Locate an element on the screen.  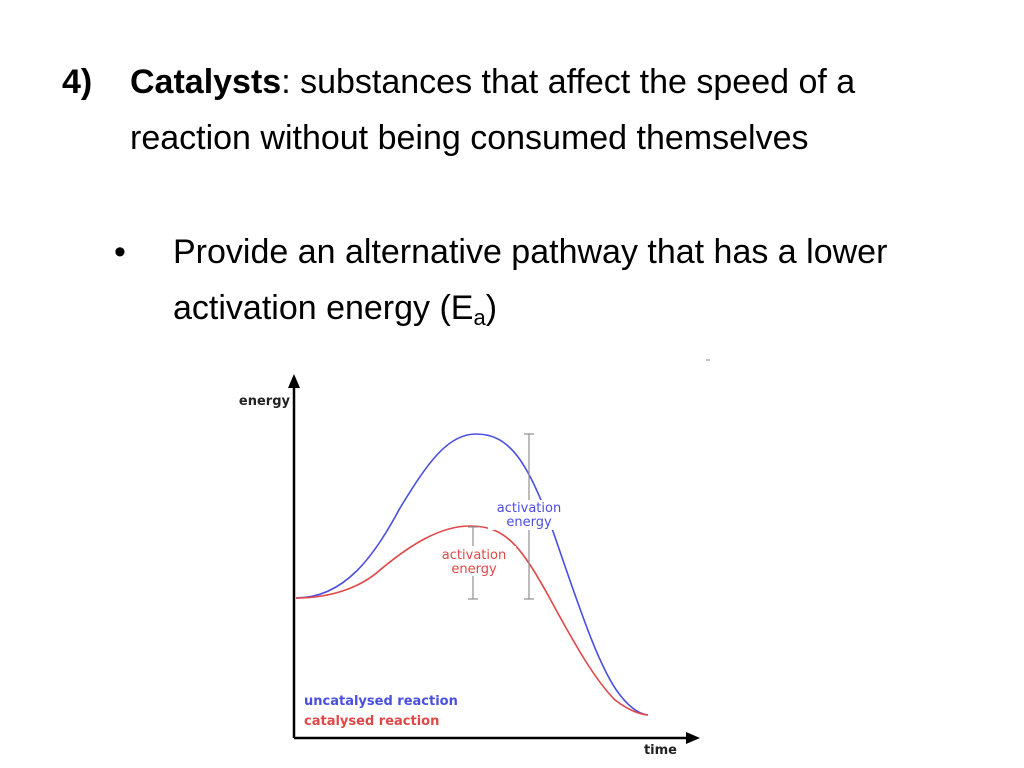
list-number: 4) is located at coordinates (77, 82).